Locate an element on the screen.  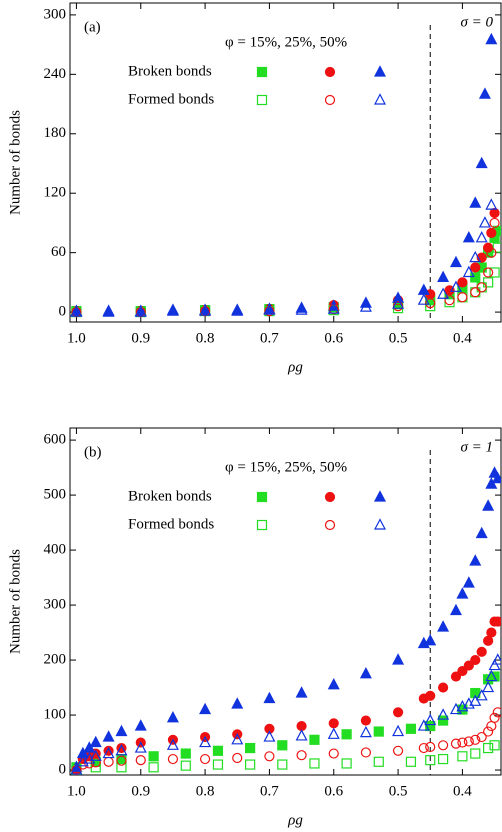
y-tick-label: 120 is located at coordinates (55, 193).